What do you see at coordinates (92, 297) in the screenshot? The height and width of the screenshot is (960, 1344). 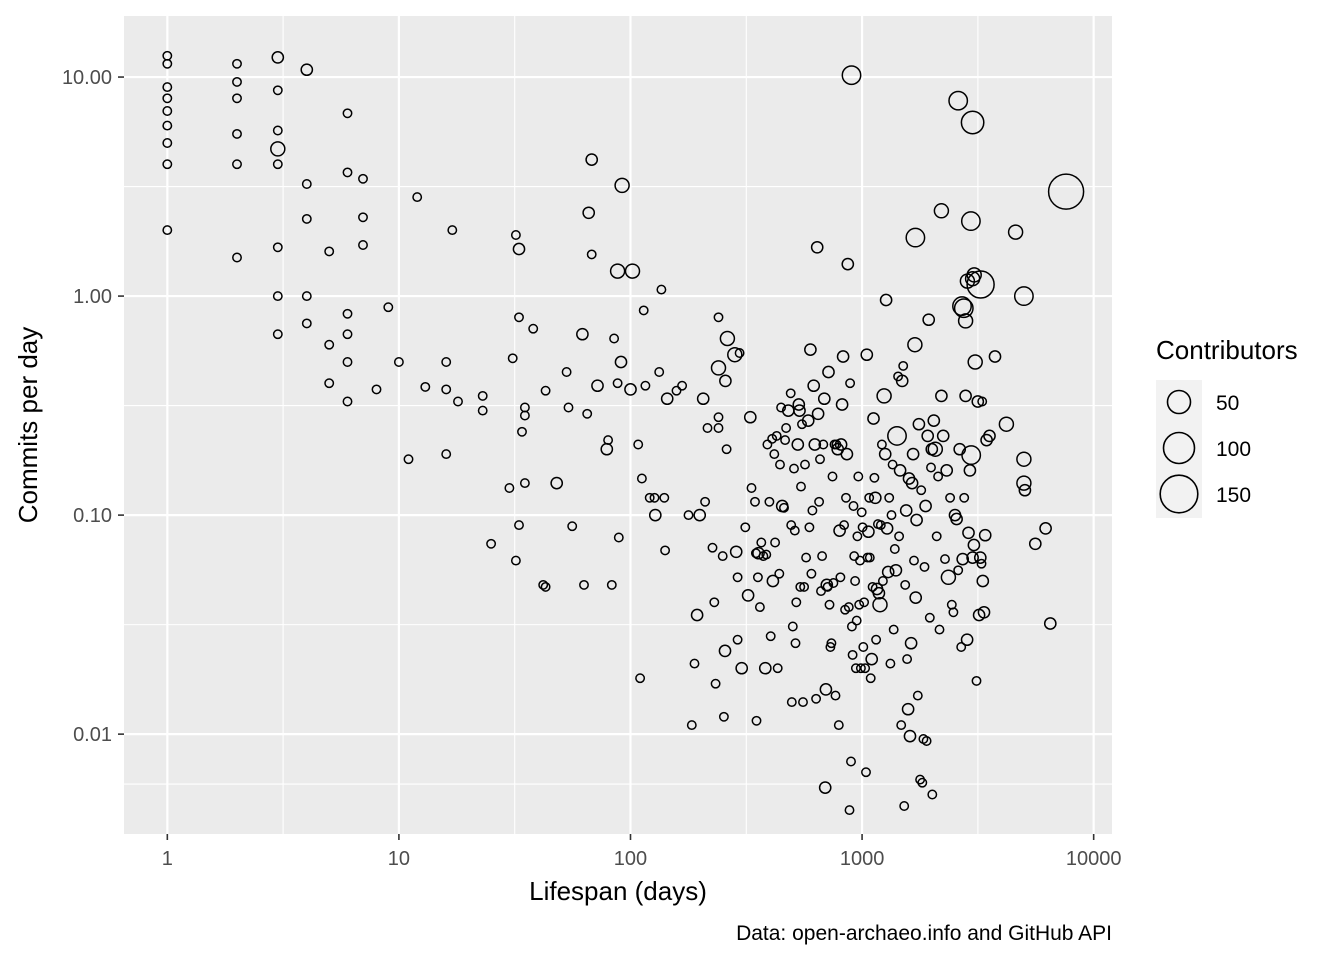 I see `y-tick-label: 1.00` at bounding box center [92, 297].